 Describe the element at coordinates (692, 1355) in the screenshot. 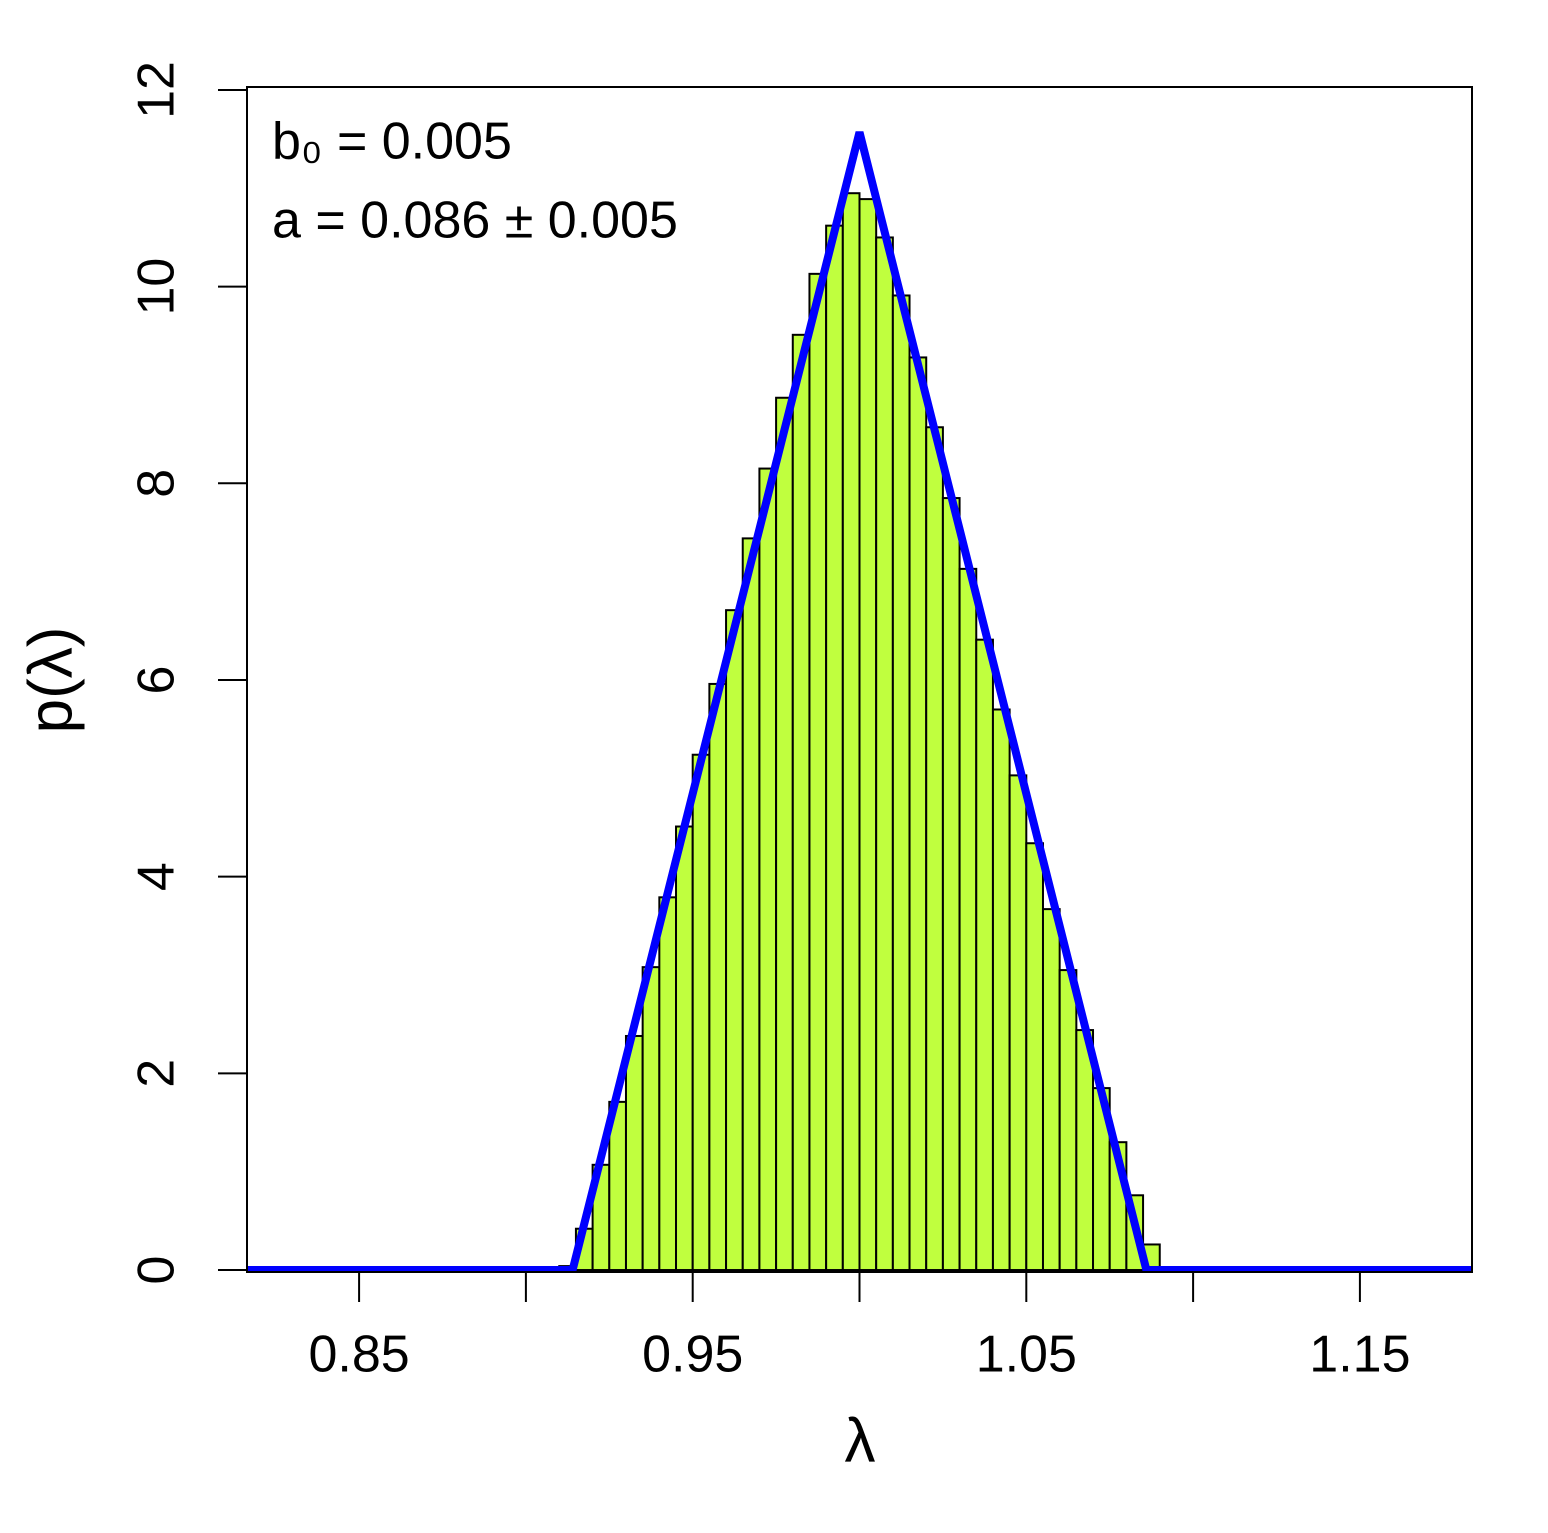

I see `x-tick-label: 0.95` at that location.